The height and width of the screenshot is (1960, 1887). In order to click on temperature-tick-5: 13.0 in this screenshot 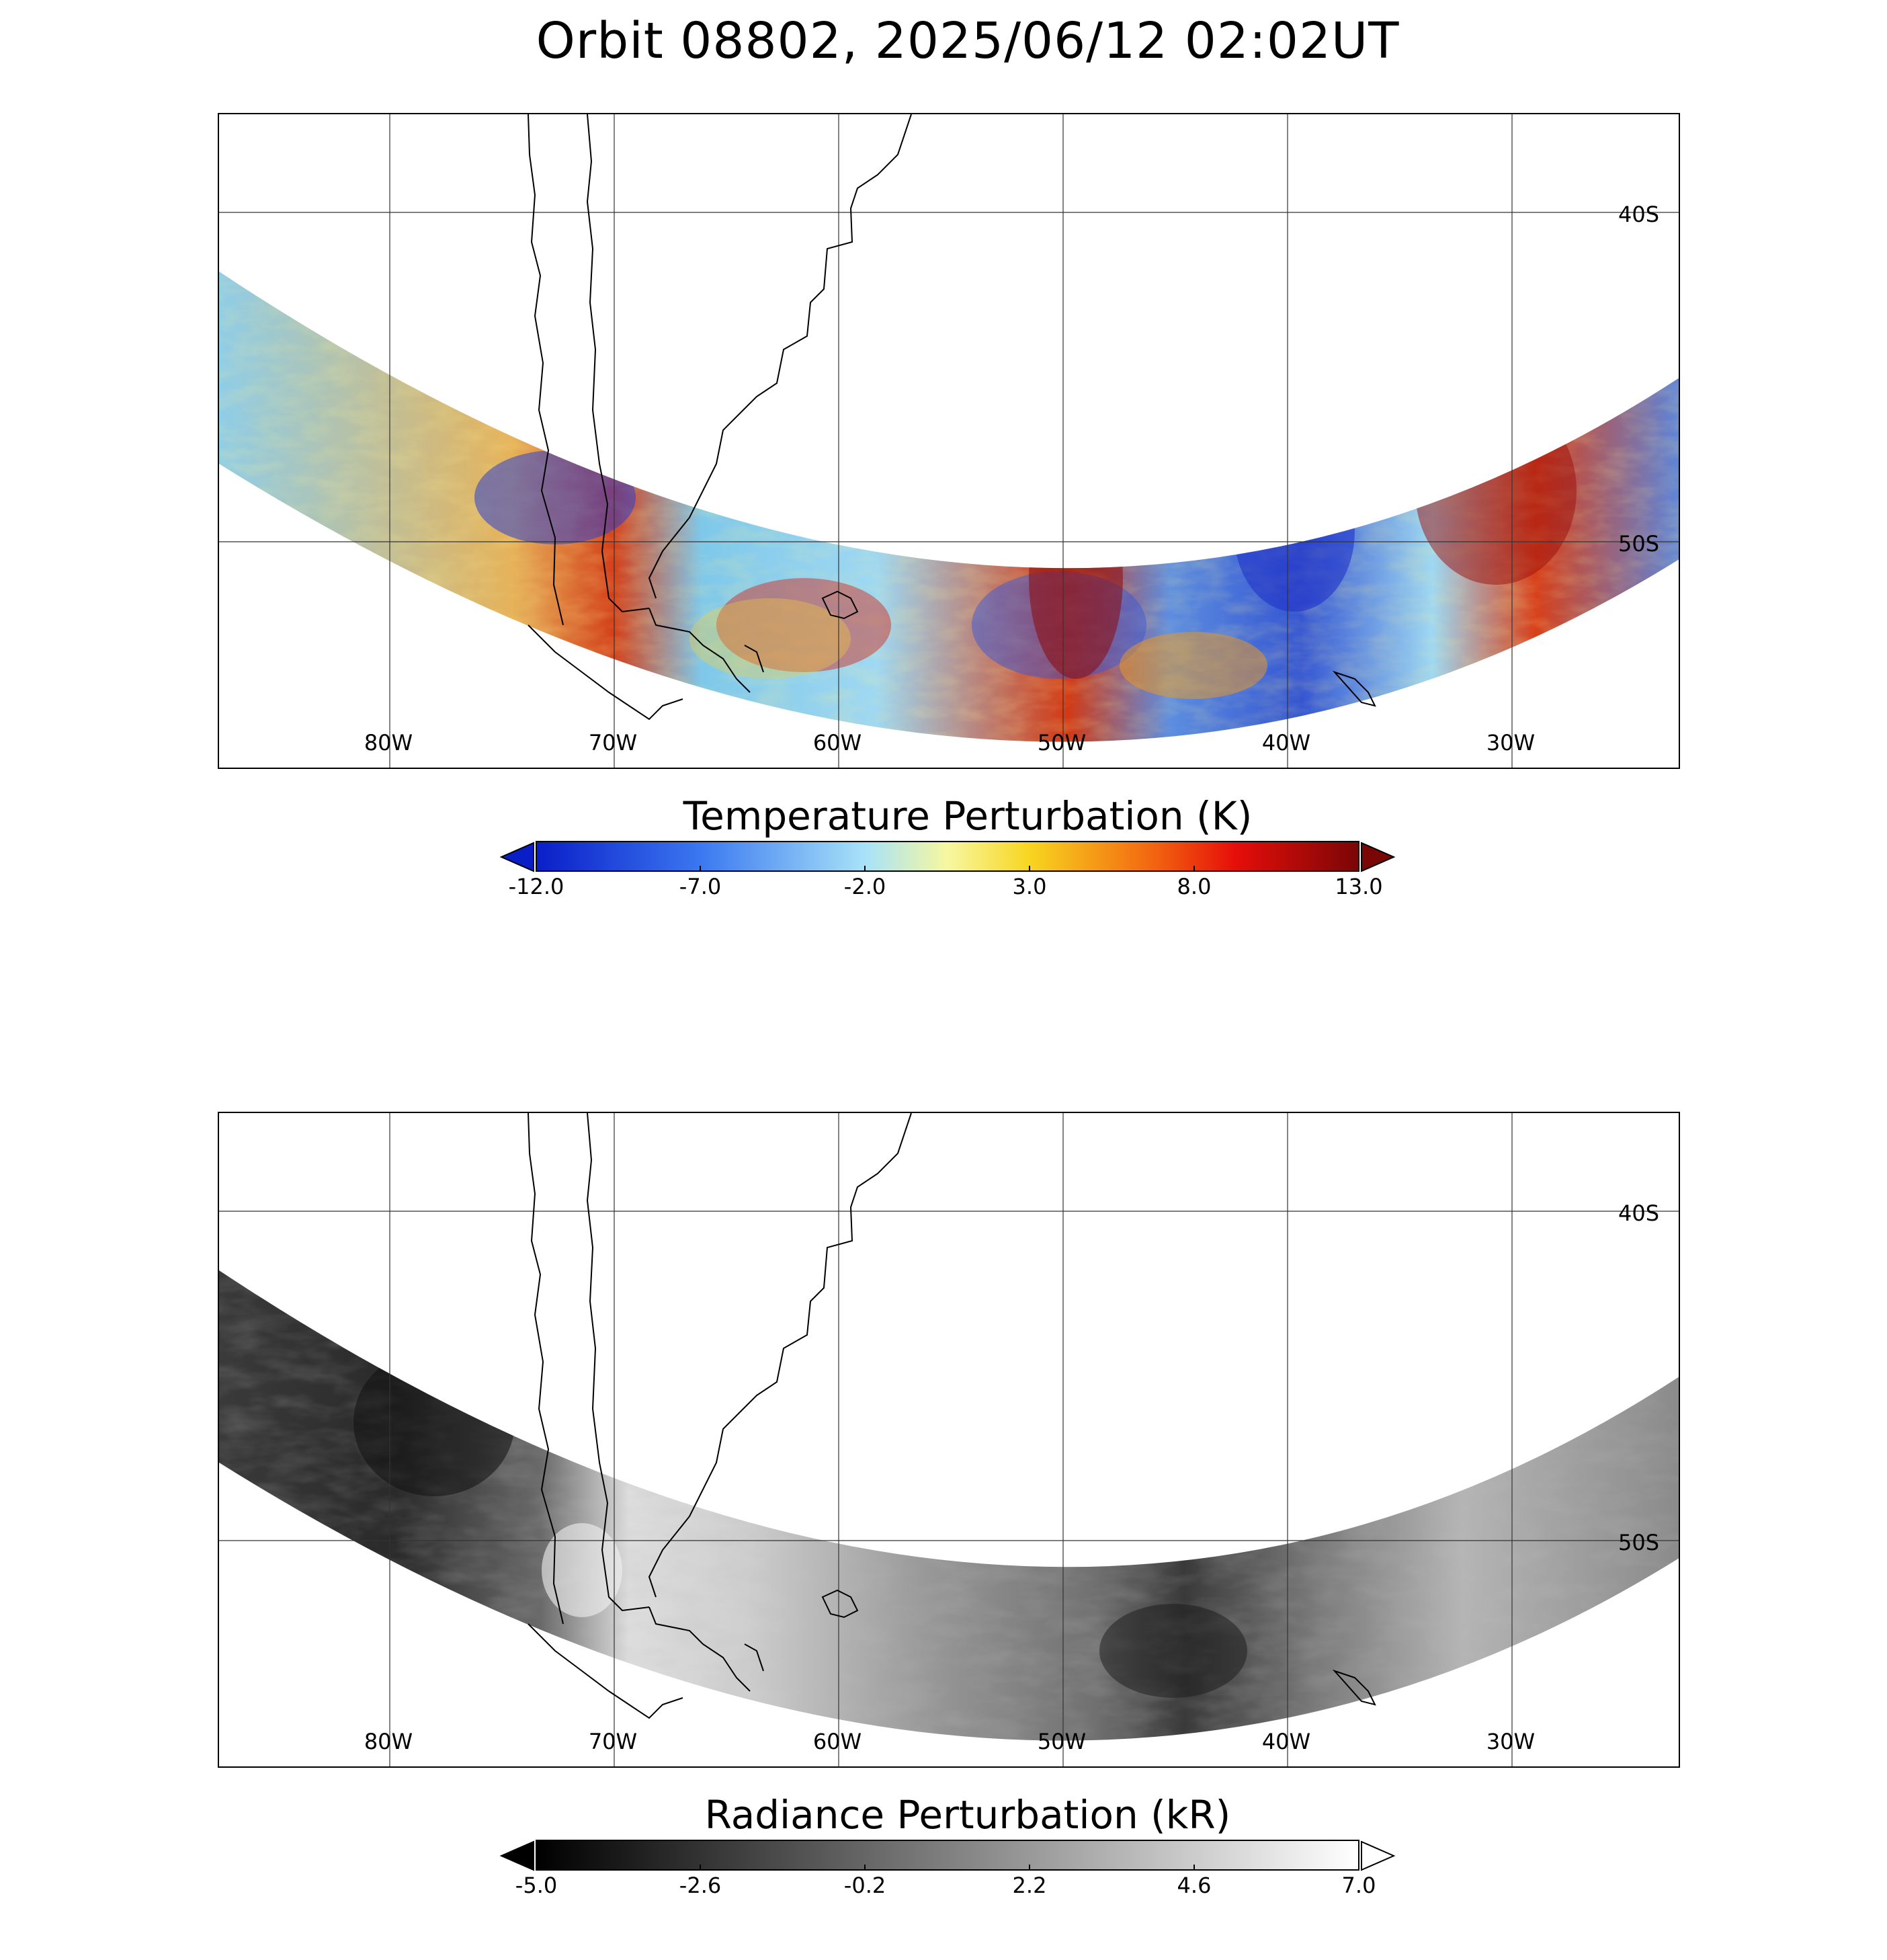, I will do `click(1359, 886)`.